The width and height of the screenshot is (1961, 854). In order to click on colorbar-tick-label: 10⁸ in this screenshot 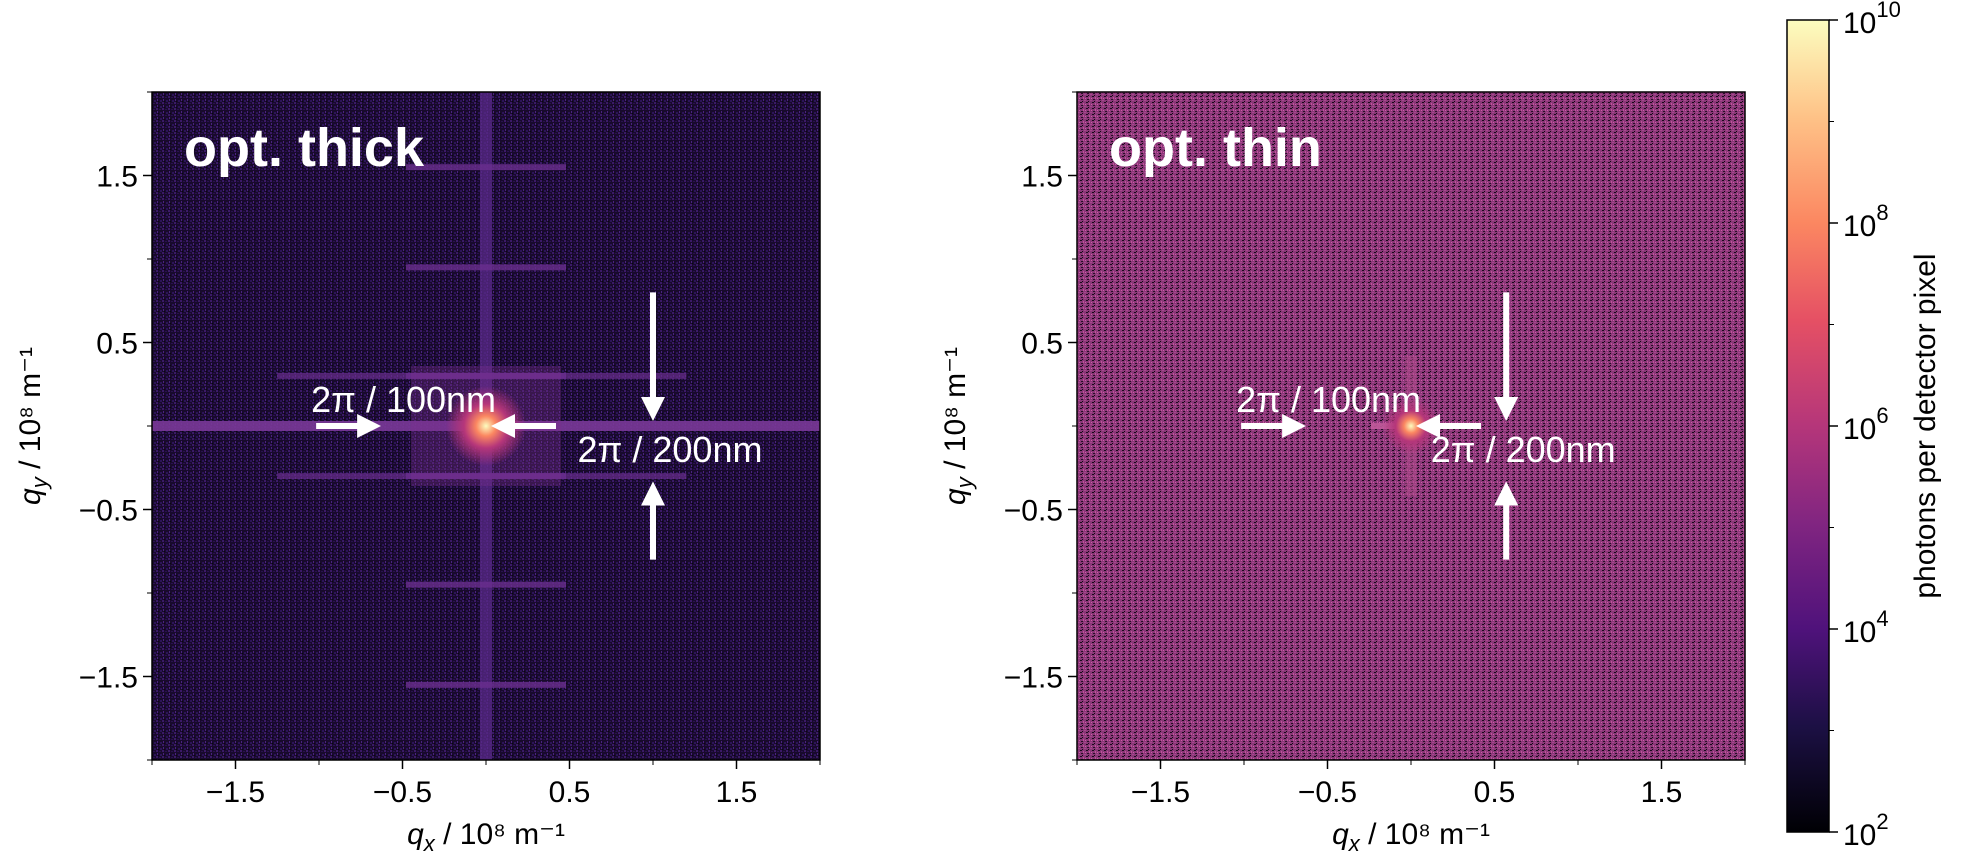, I will do `click(1866, 221)`.